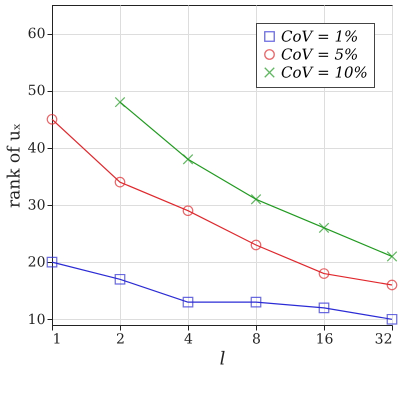 The width and height of the screenshot is (414, 400). I want to click on y-tick-label: 20, so click(37, 262).